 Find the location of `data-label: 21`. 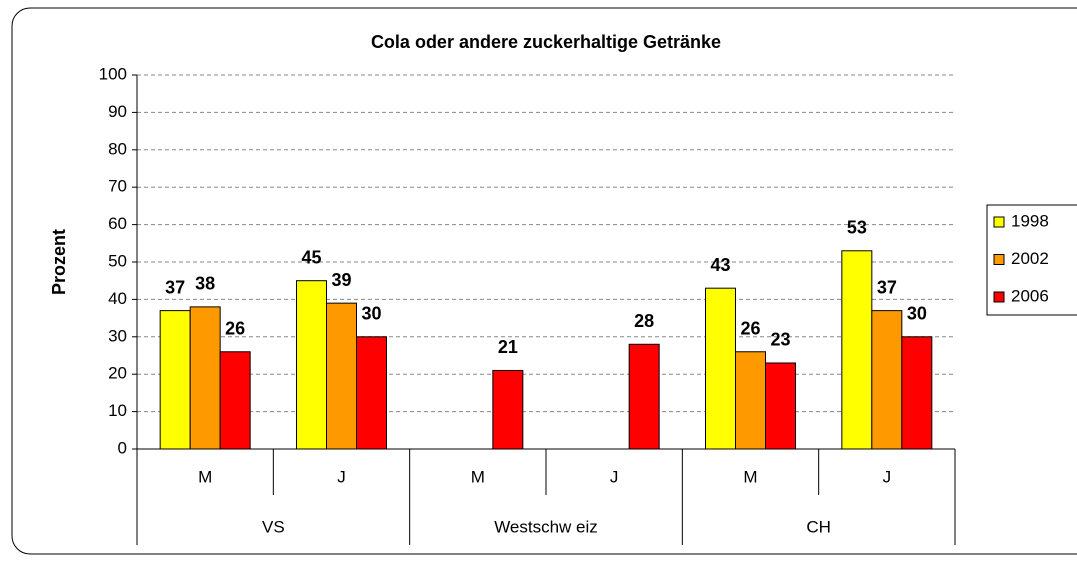

data-label: 21 is located at coordinates (508, 347).